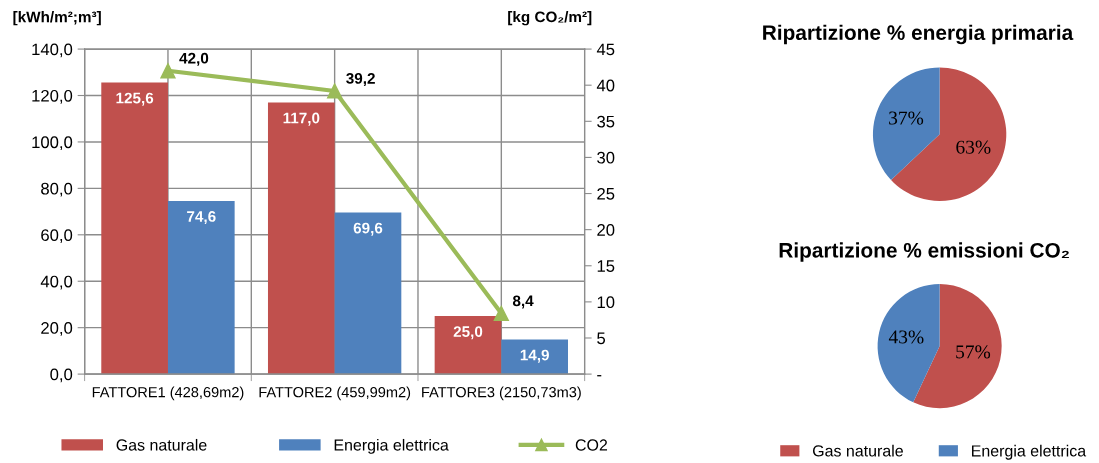  I want to click on data-label: 63%, so click(973, 147).